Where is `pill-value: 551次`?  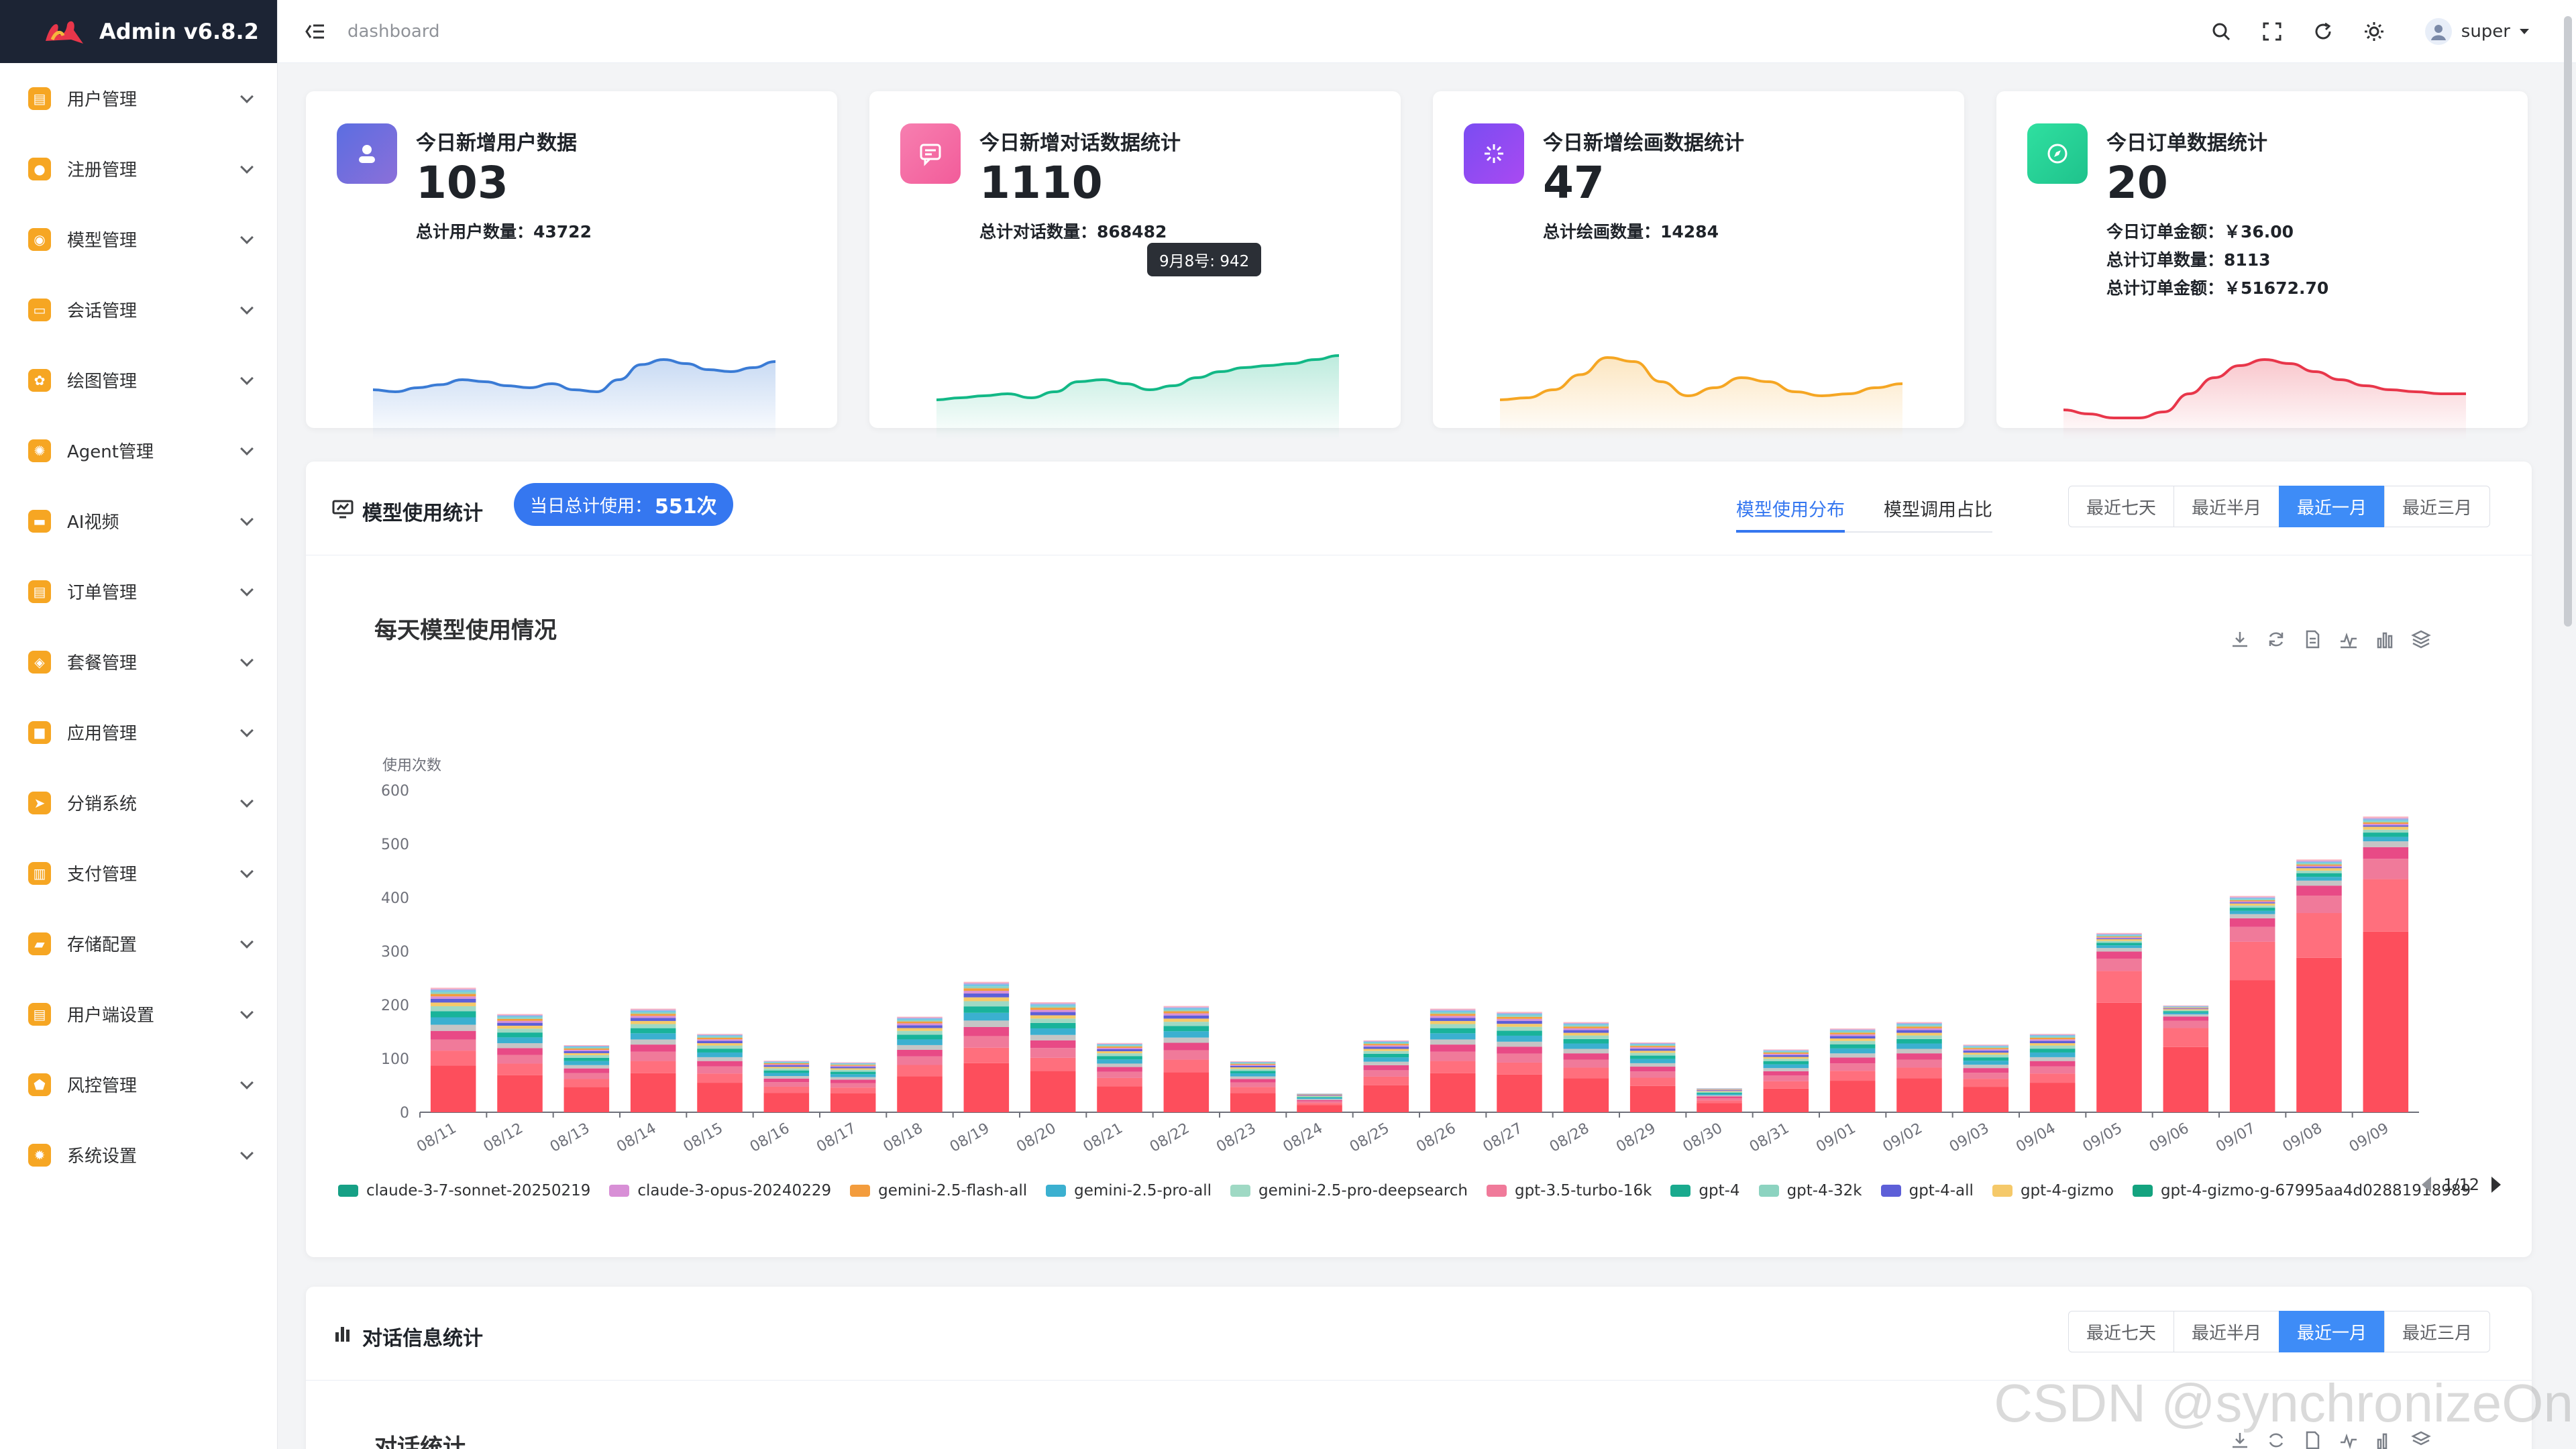
pill-value: 551次 is located at coordinates (686, 507).